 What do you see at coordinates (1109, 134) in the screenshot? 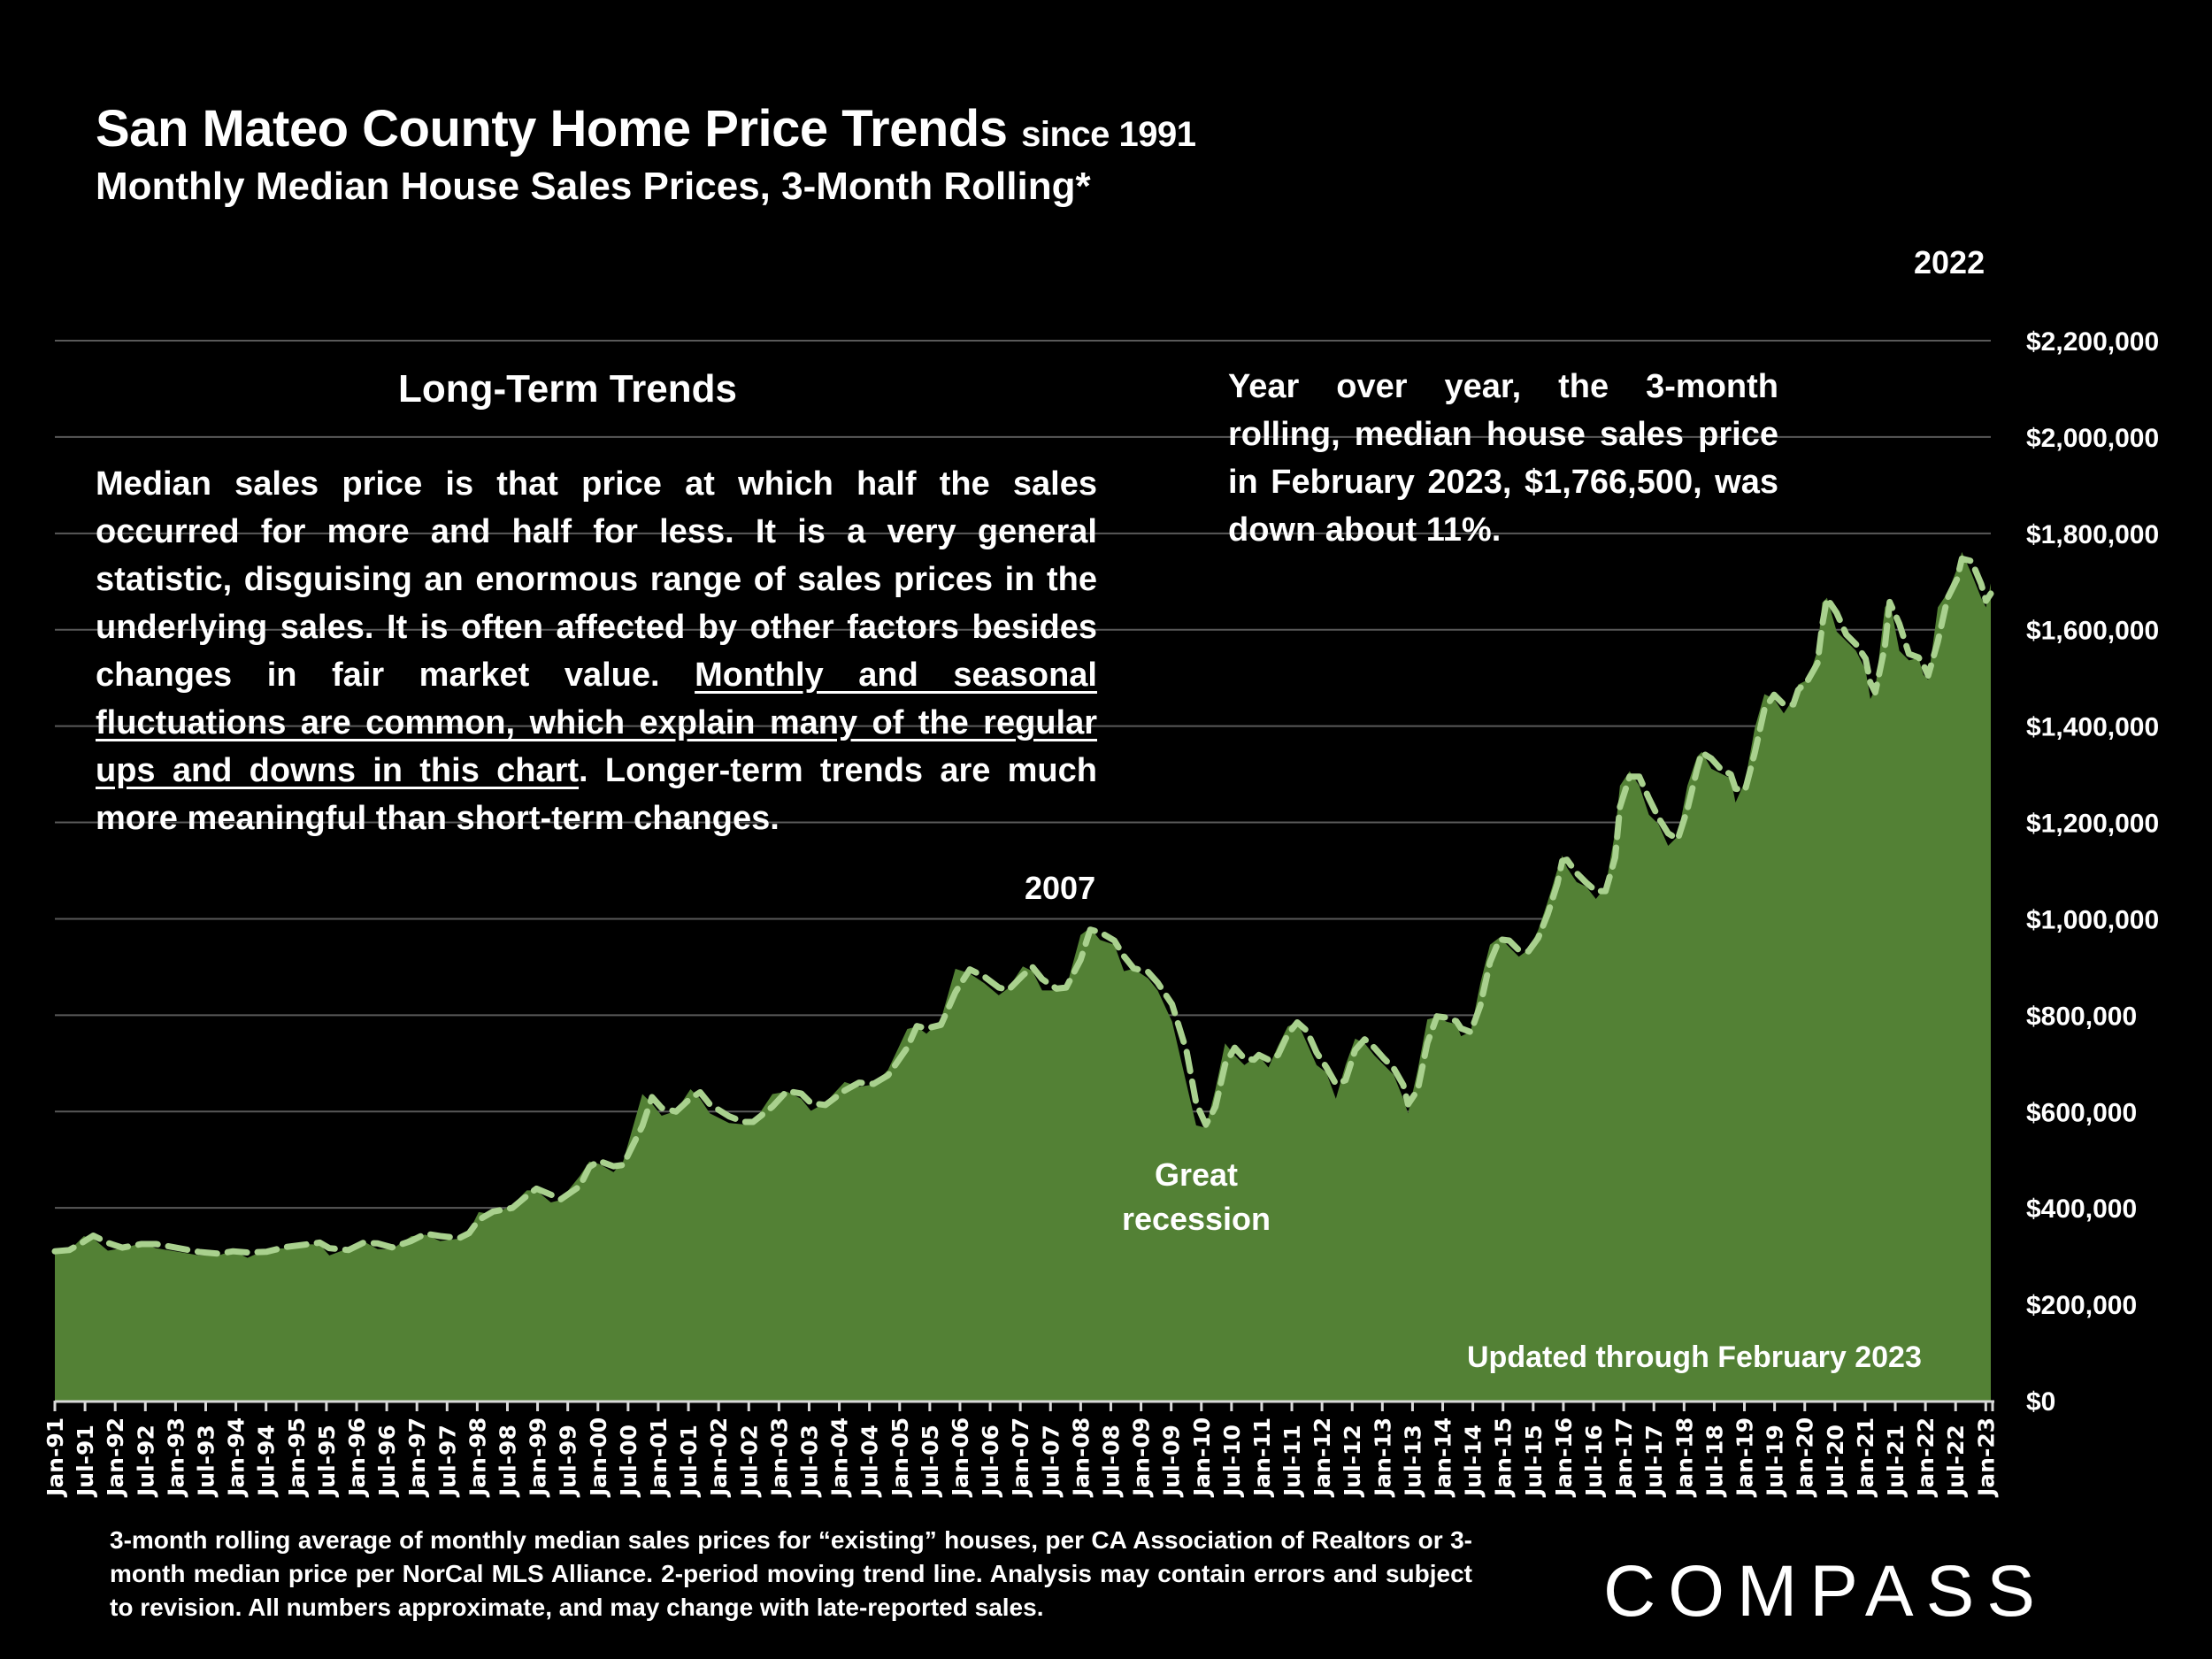
I see `title-suffix: since 1991` at bounding box center [1109, 134].